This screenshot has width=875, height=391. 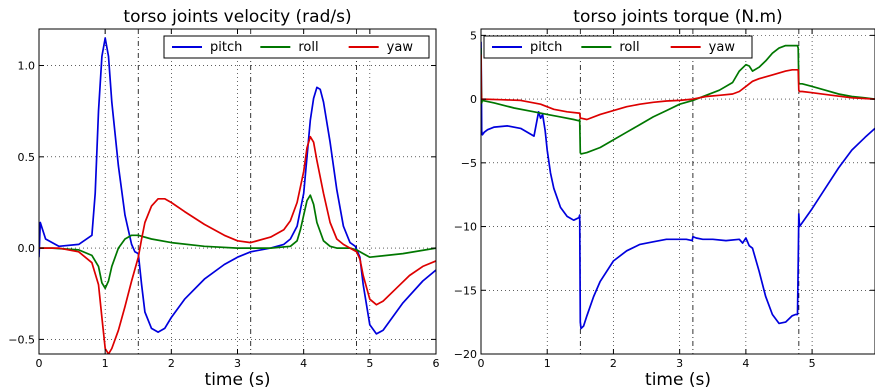 I want to click on y-tick-label: −20, so click(x=465, y=354).